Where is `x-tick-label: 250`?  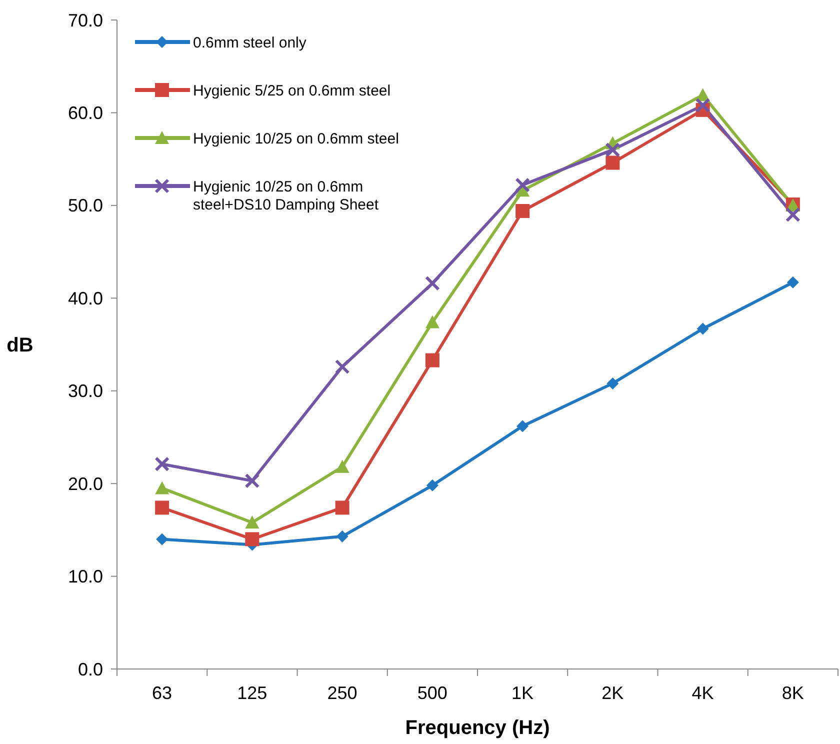 x-tick-label: 250 is located at coordinates (342, 693).